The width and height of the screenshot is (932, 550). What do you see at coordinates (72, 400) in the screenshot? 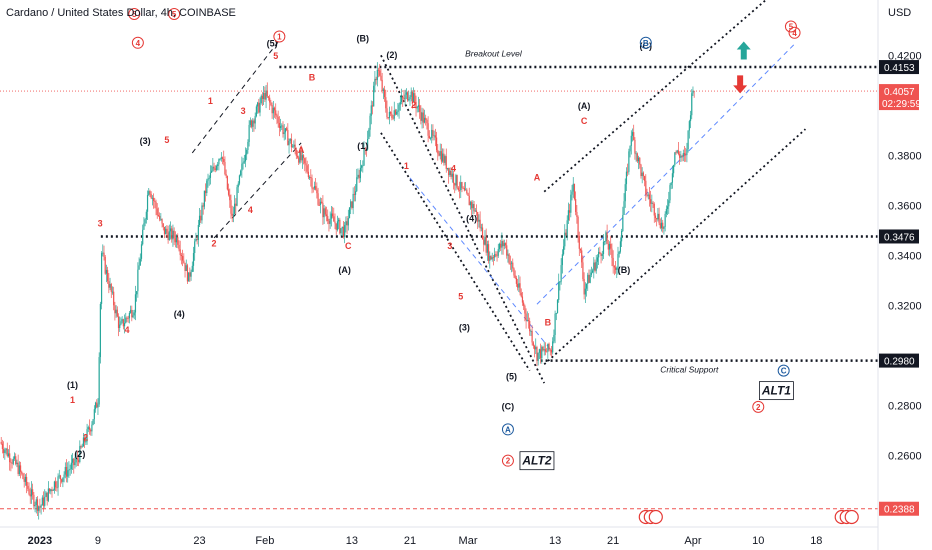
I see `wave-label: 1` at bounding box center [72, 400].